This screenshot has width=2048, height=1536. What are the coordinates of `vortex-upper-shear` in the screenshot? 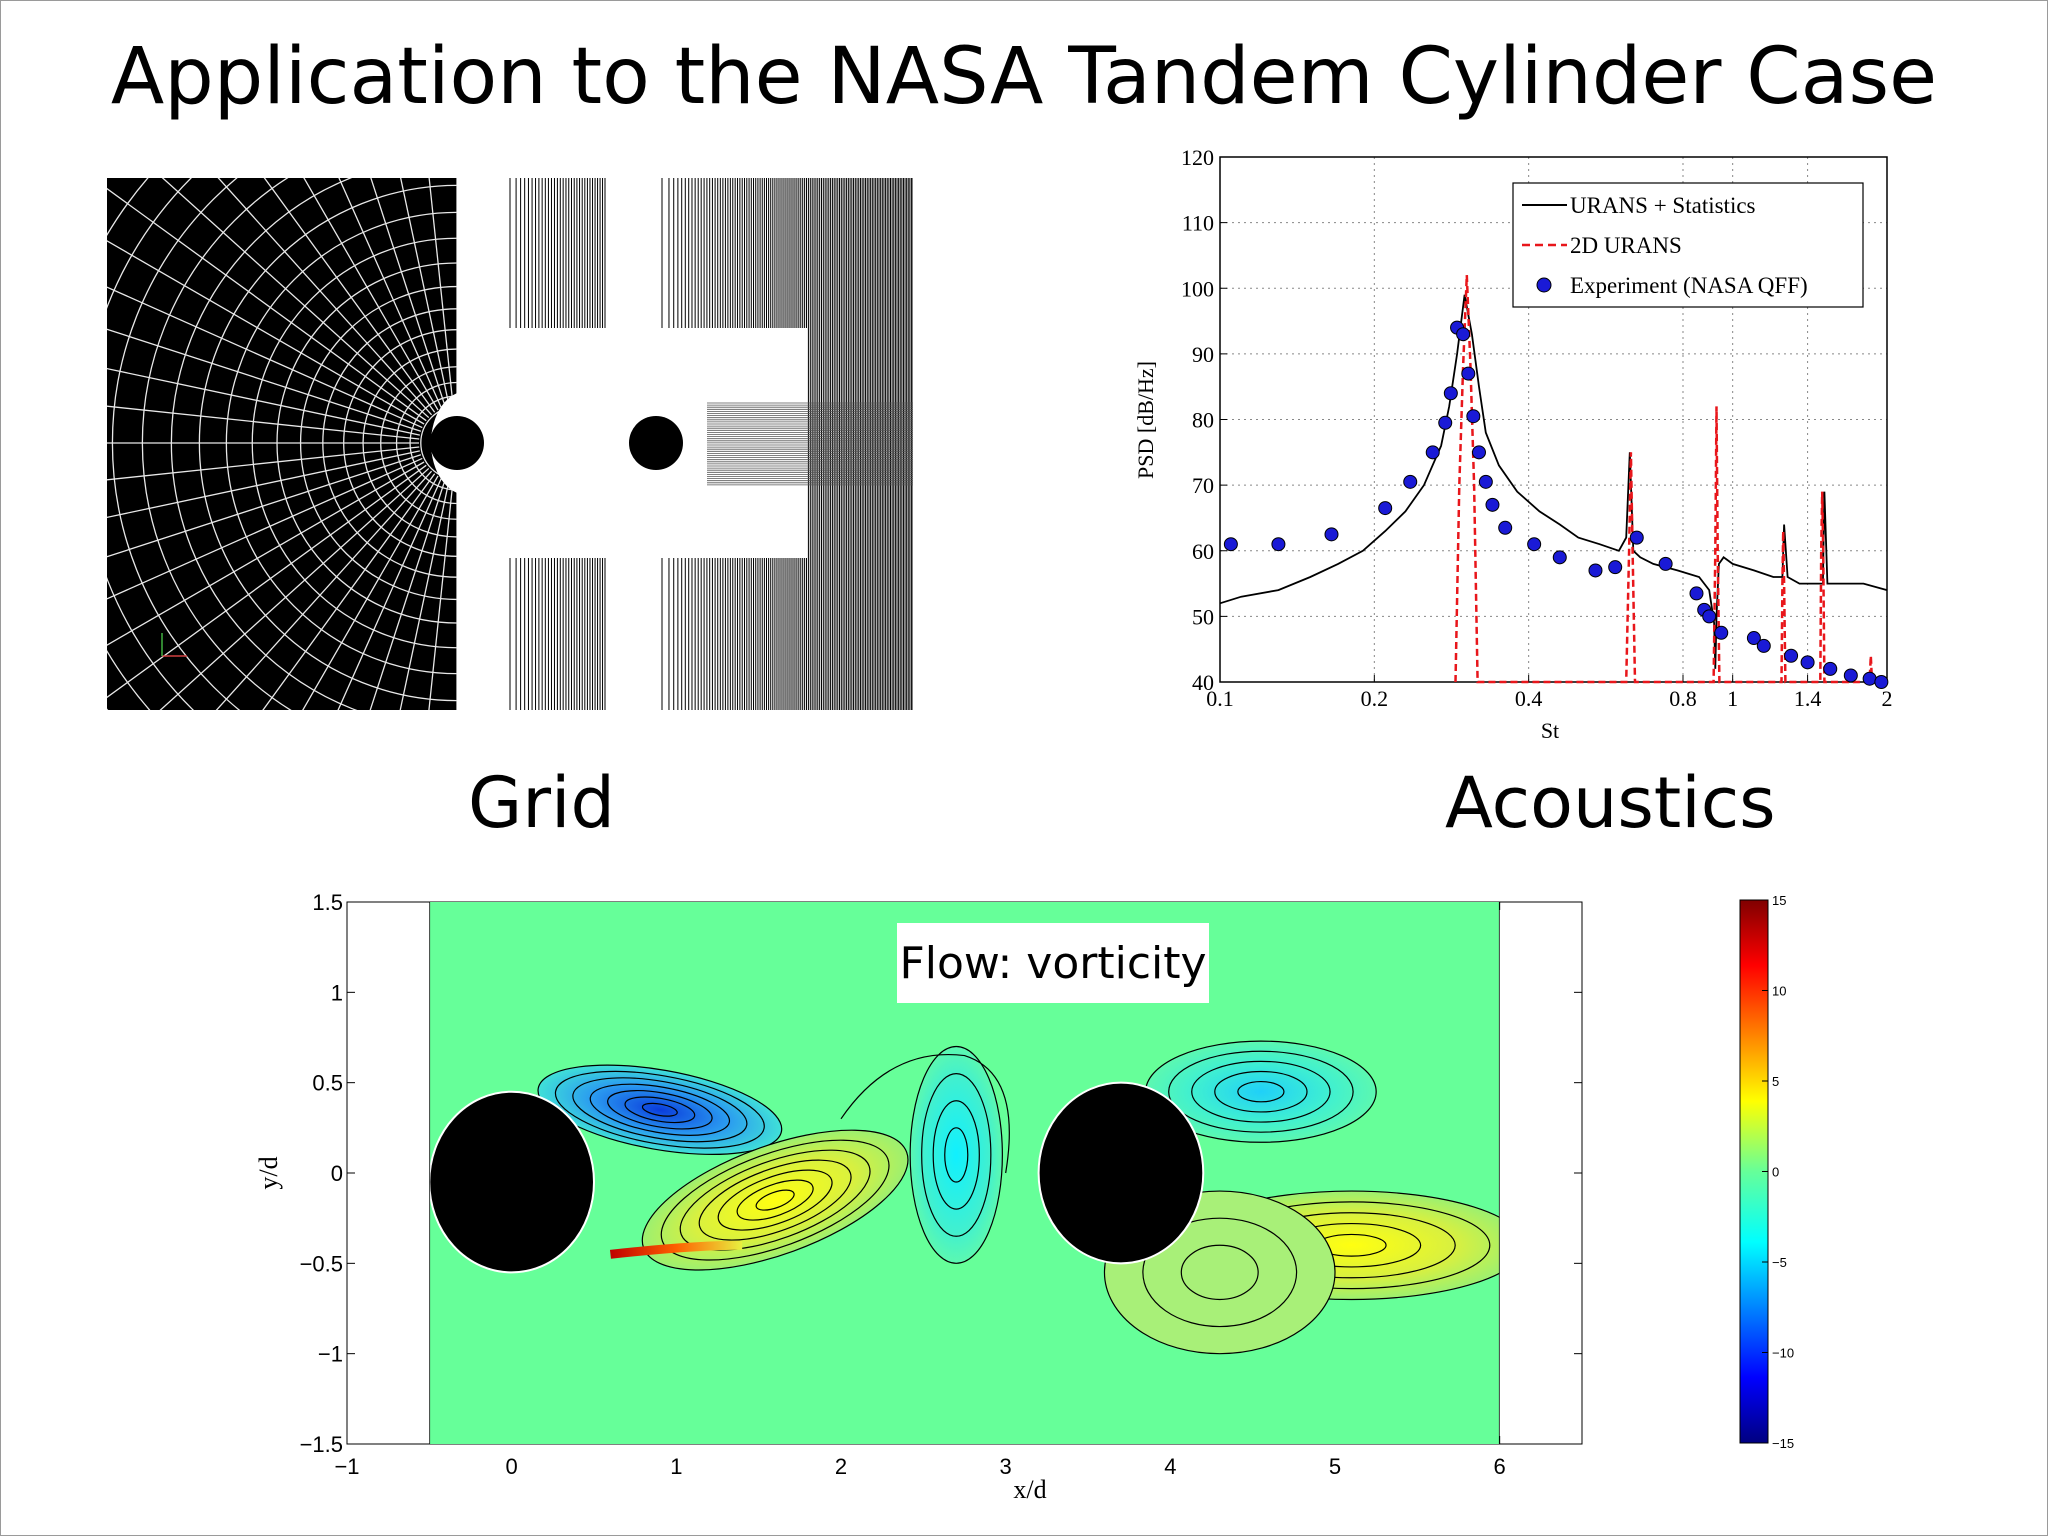 It's located at (660, 1110).